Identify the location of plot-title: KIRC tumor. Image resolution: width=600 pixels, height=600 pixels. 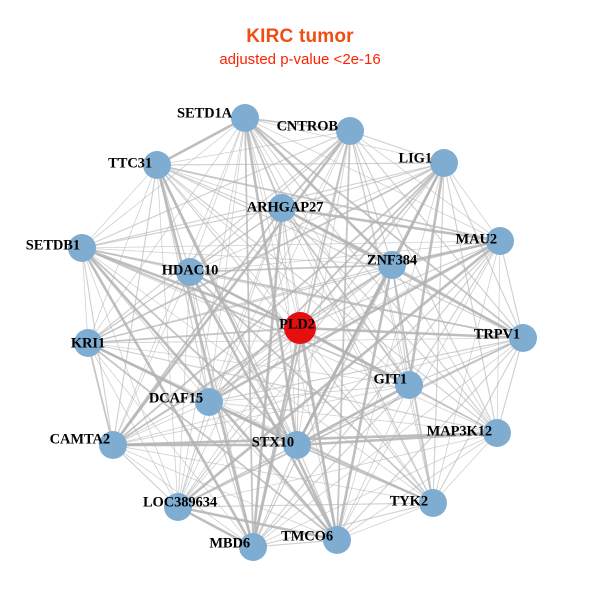
(300, 36).